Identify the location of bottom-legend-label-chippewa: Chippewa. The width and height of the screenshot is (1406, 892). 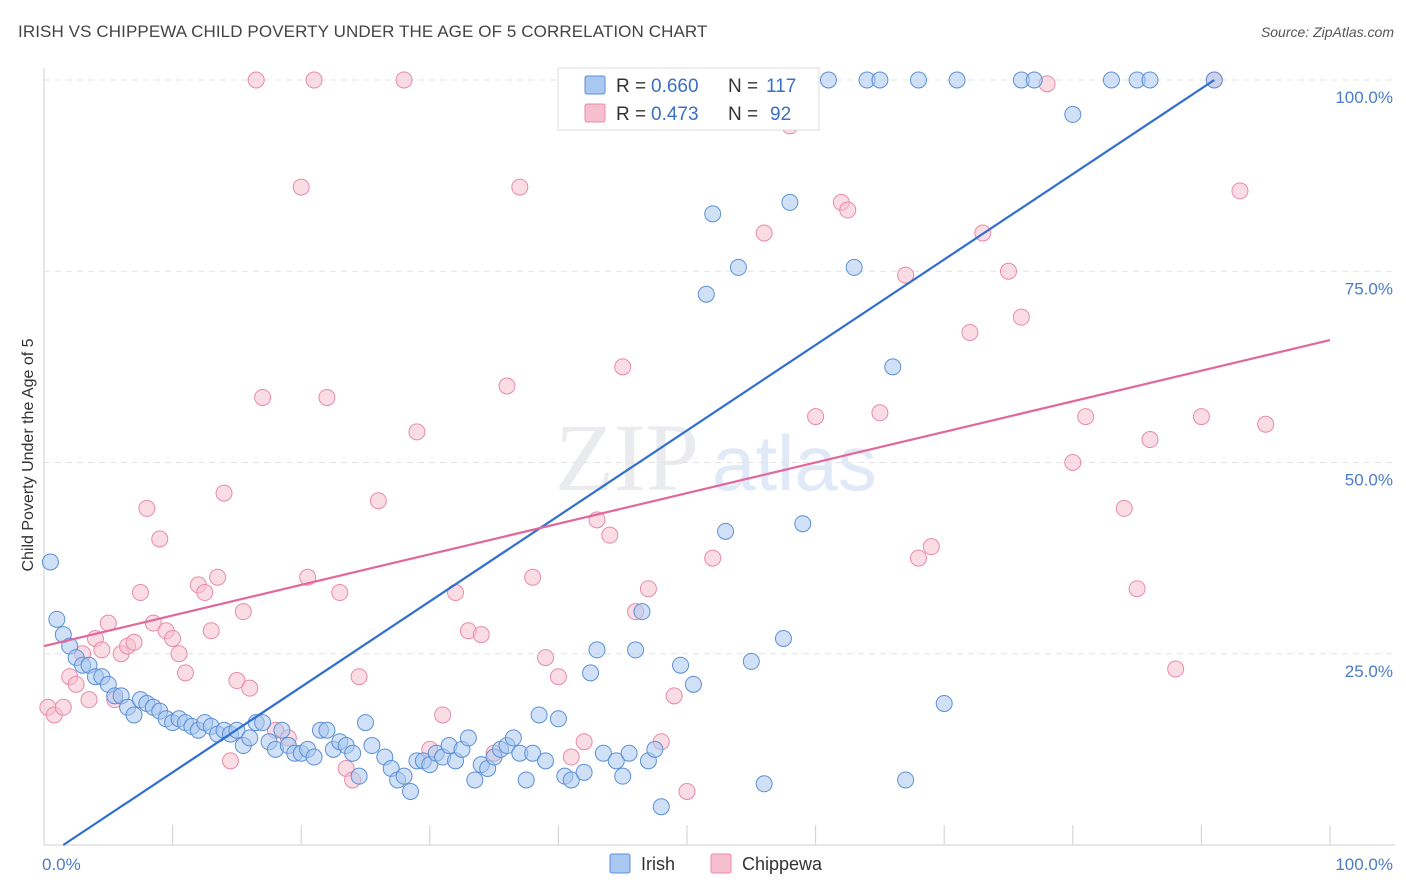
(782, 864).